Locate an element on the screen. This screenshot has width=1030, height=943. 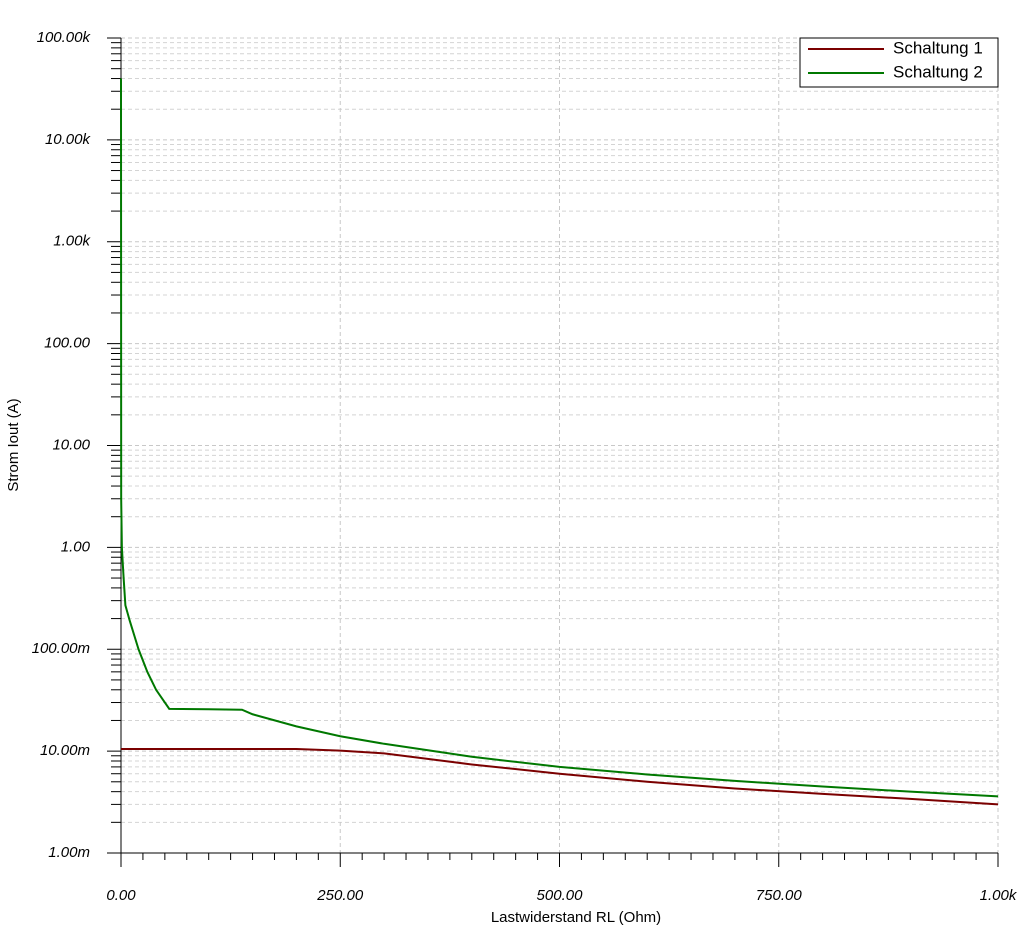
x-tick-label: 250.00 is located at coordinates (340, 895).